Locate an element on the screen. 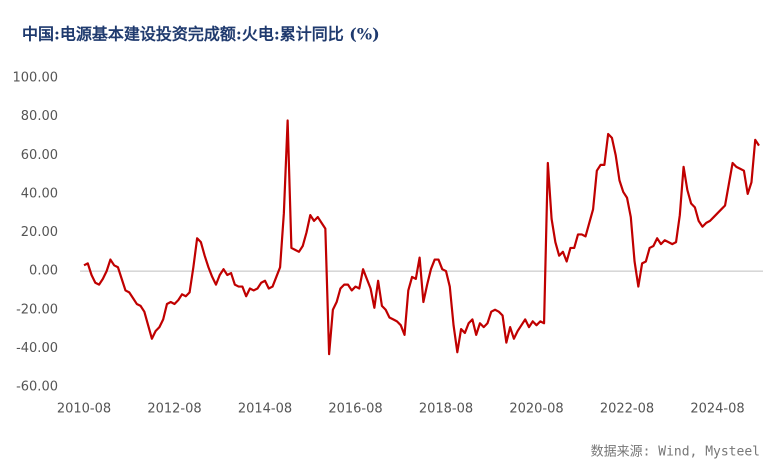  x-tick-label: 2014-08 is located at coordinates (265, 409).